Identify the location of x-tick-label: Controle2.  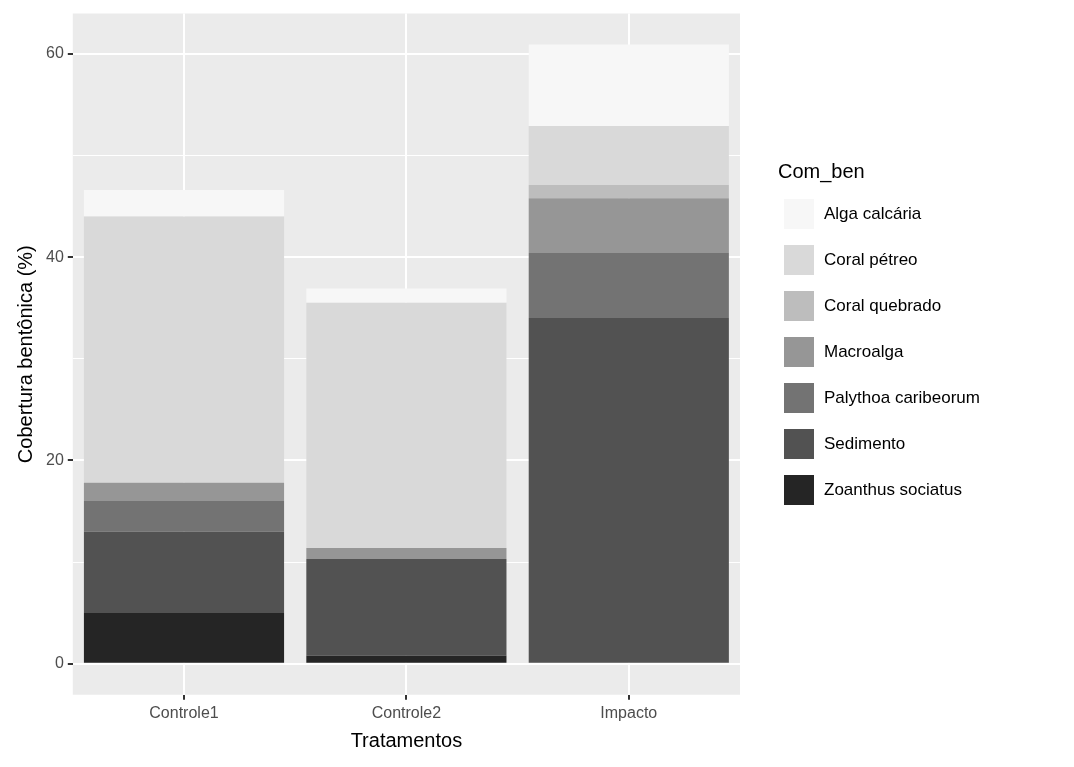
(406, 712).